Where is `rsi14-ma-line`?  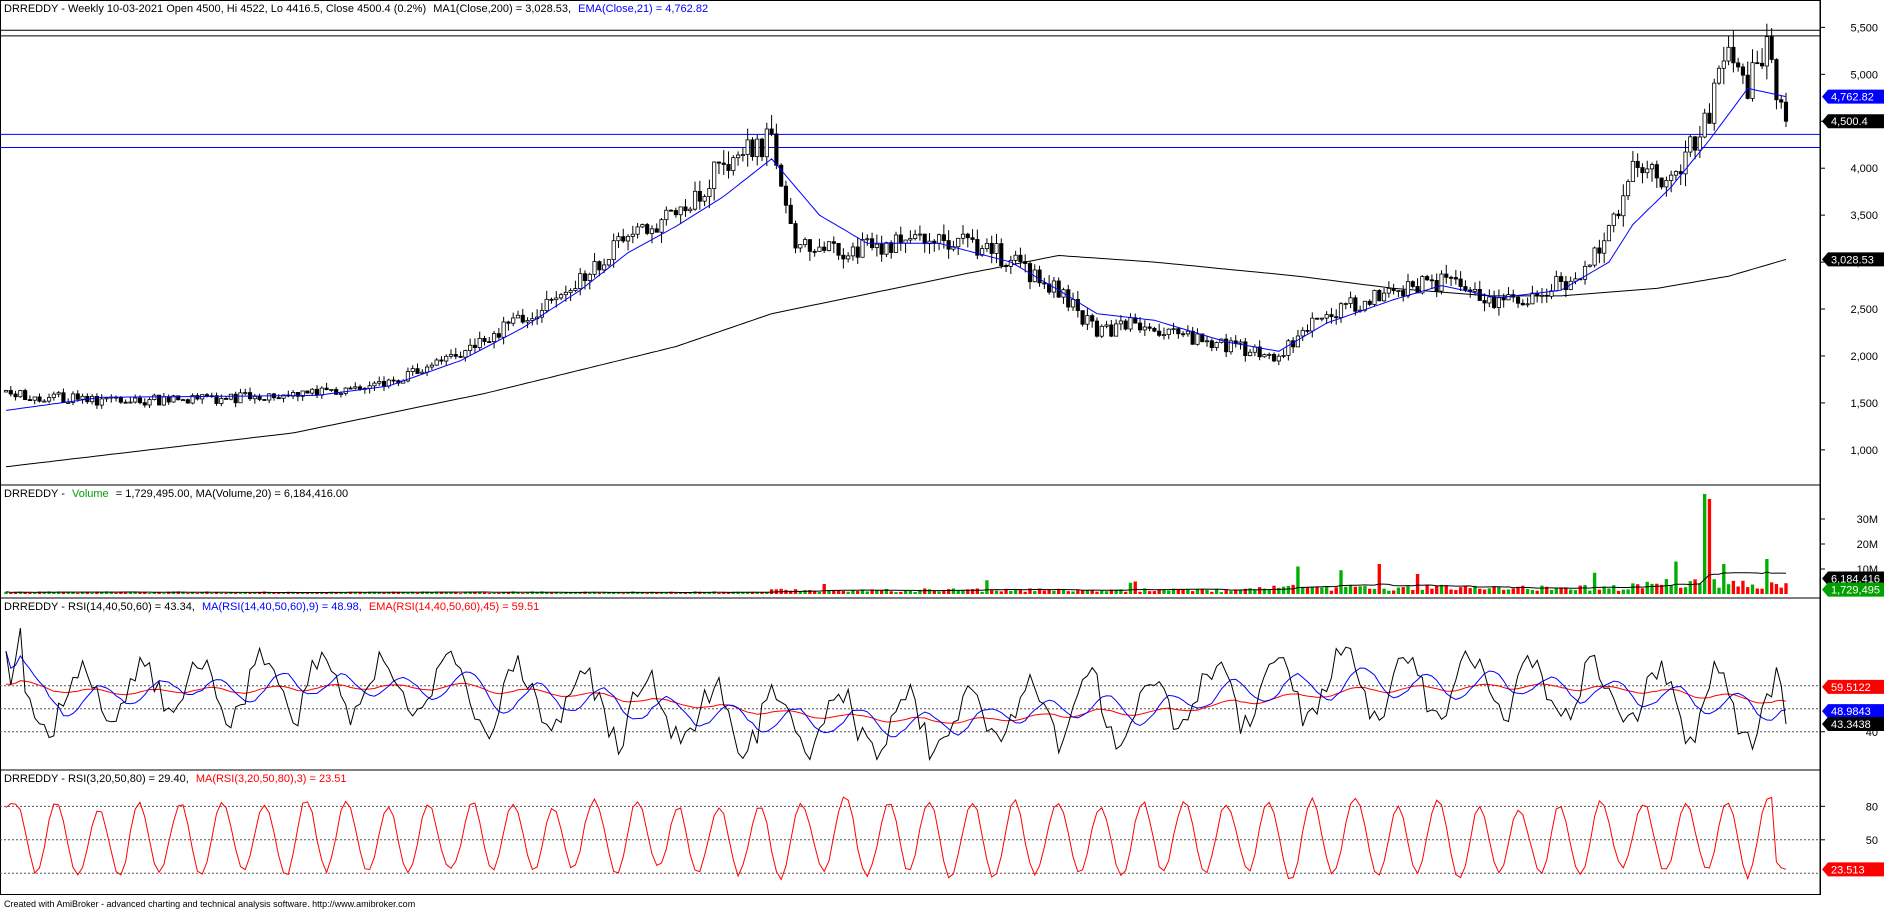 rsi14-ma-line is located at coordinates (896, 694).